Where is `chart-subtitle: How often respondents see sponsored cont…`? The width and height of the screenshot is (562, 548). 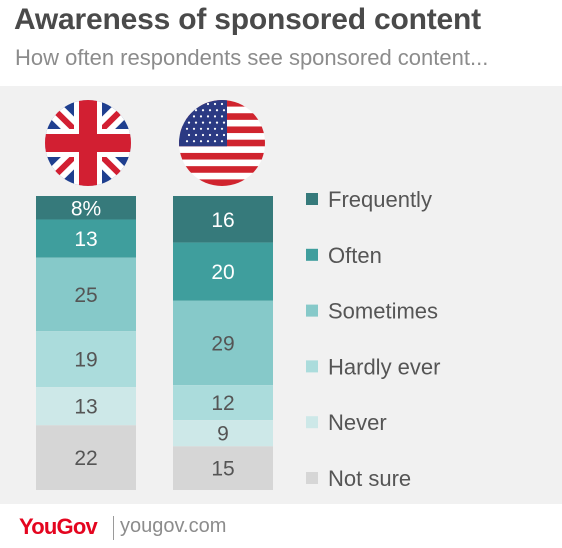
chart-subtitle: How often respondents see sponsored cont… is located at coordinates (252, 57).